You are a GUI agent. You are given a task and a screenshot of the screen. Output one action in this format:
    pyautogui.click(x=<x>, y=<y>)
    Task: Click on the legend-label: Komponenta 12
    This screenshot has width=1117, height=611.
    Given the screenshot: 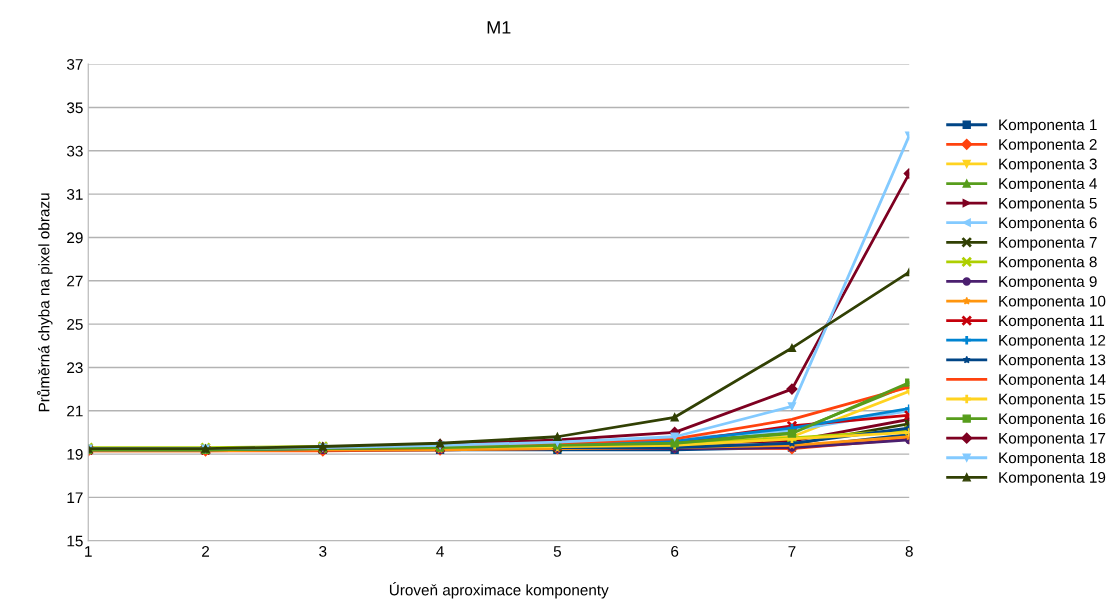 What is the action you would take?
    pyautogui.click(x=1052, y=341)
    